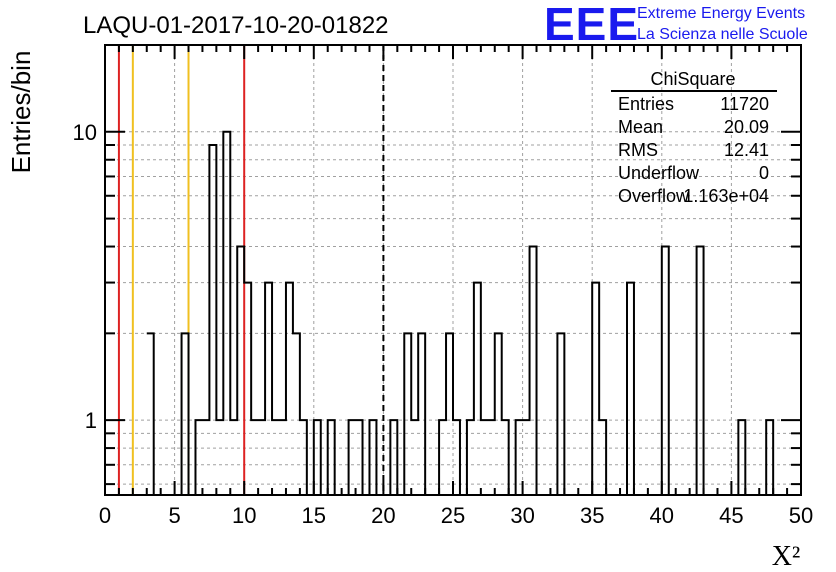 This screenshot has width=836, height=572. What do you see at coordinates (659, 173) in the screenshot?
I see `stats-label-underflow: Underflow` at bounding box center [659, 173].